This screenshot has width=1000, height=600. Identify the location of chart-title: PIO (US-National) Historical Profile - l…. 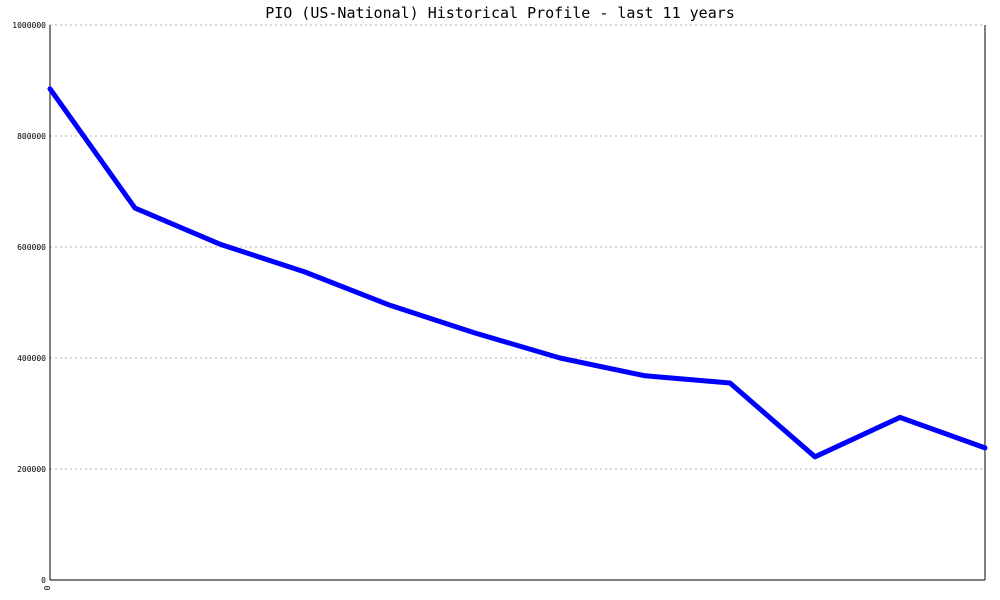
(500, 13).